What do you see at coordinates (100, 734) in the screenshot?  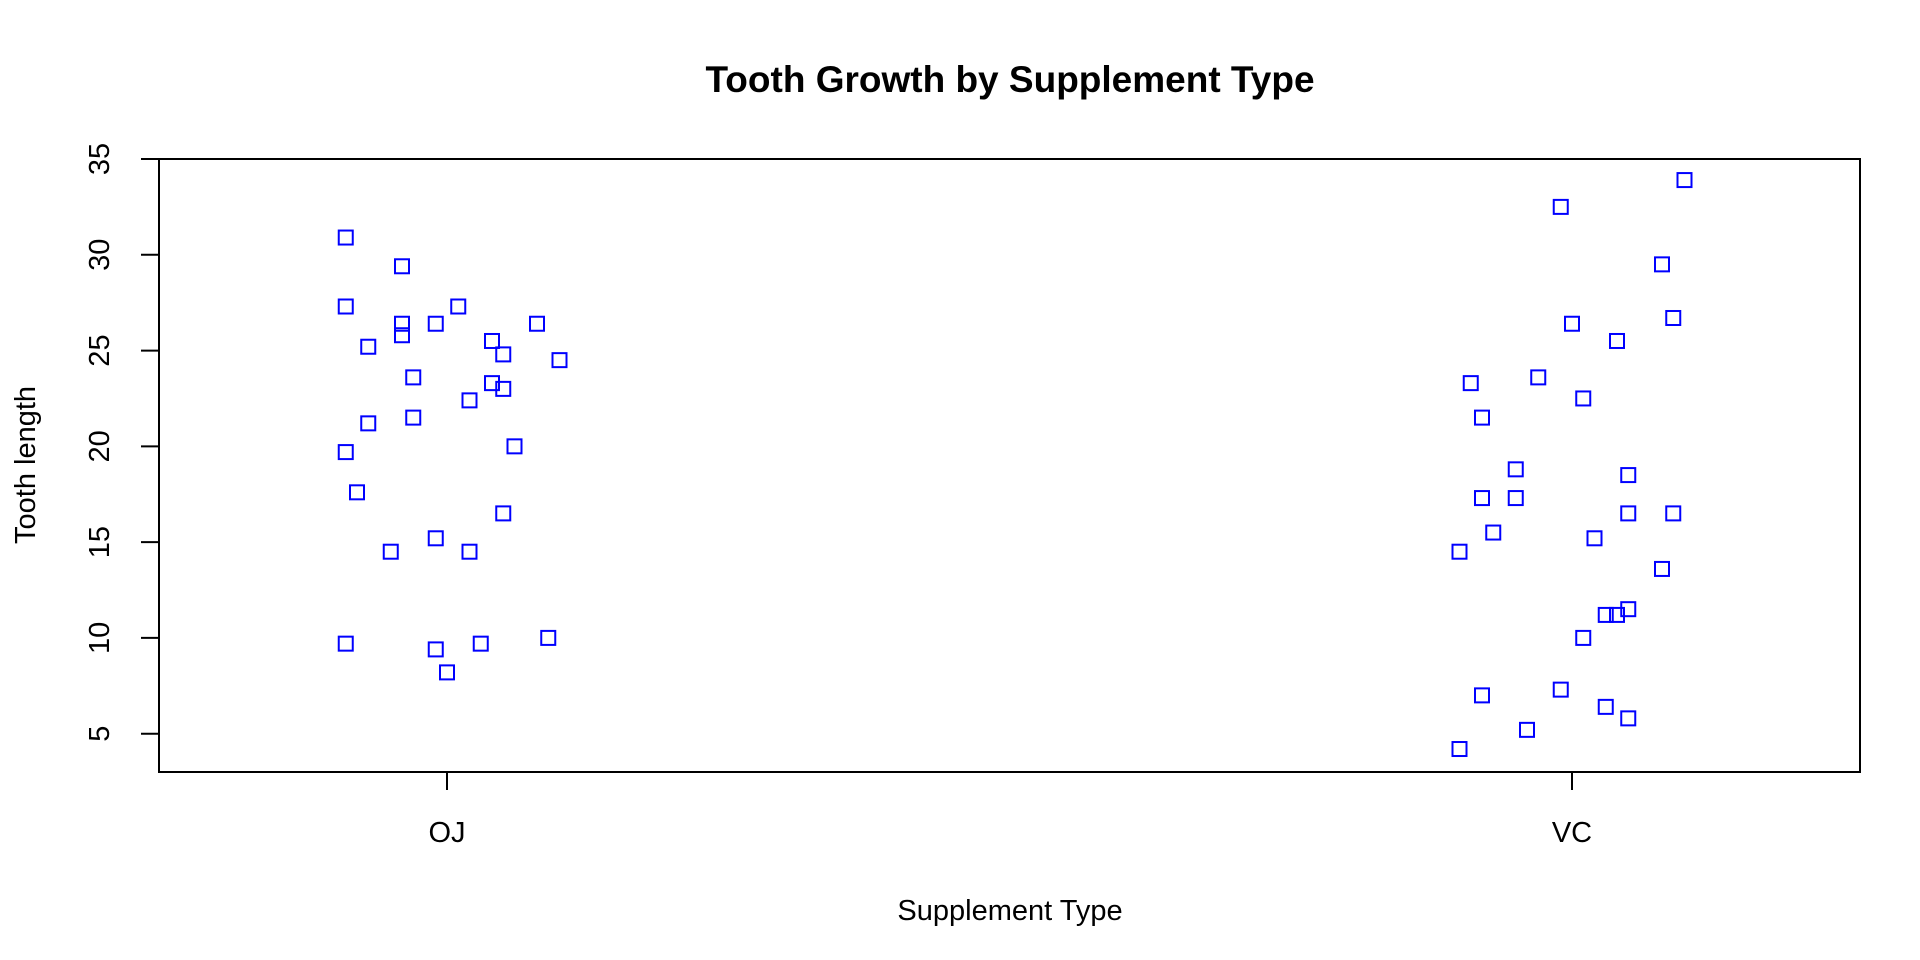 I see `y-tick-label: 5` at bounding box center [100, 734].